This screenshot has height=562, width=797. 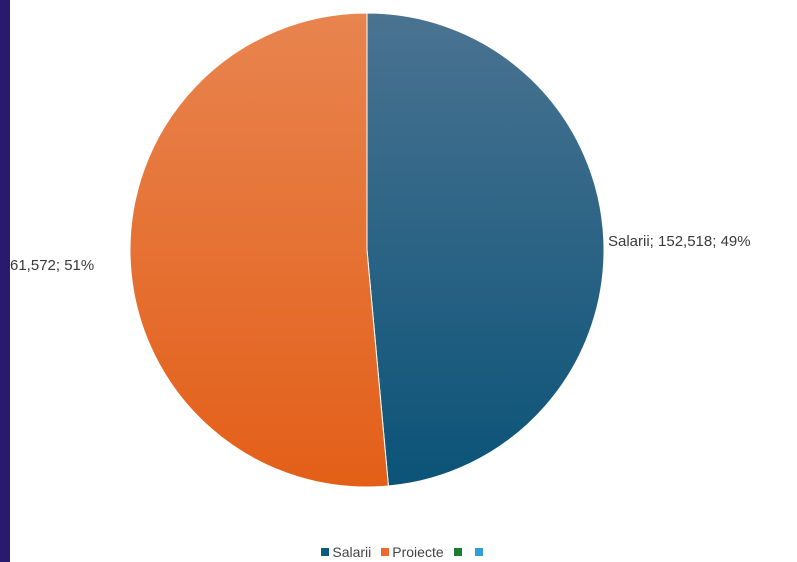 What do you see at coordinates (52, 265) in the screenshot?
I see `data-label-proiecte: 61,572; 51%` at bounding box center [52, 265].